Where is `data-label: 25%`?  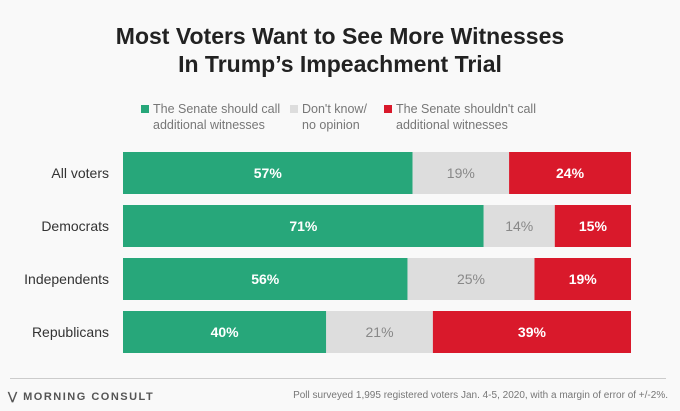 data-label: 25% is located at coordinates (471, 279).